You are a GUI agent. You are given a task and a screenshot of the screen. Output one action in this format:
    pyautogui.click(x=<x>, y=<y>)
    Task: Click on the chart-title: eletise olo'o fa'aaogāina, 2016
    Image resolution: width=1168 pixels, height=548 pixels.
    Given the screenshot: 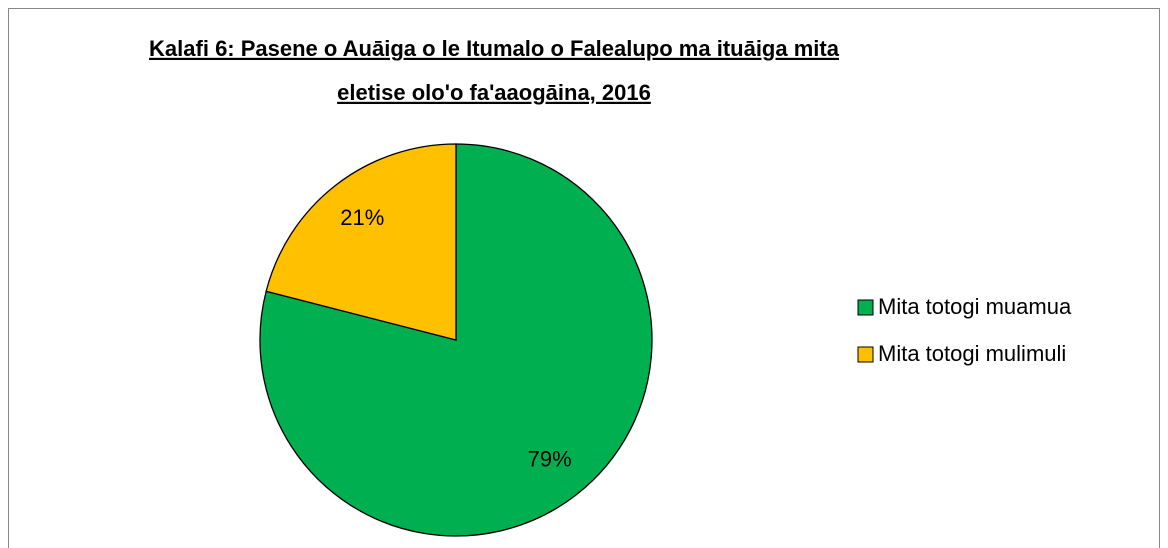 What is the action you would take?
    pyautogui.click(x=494, y=92)
    